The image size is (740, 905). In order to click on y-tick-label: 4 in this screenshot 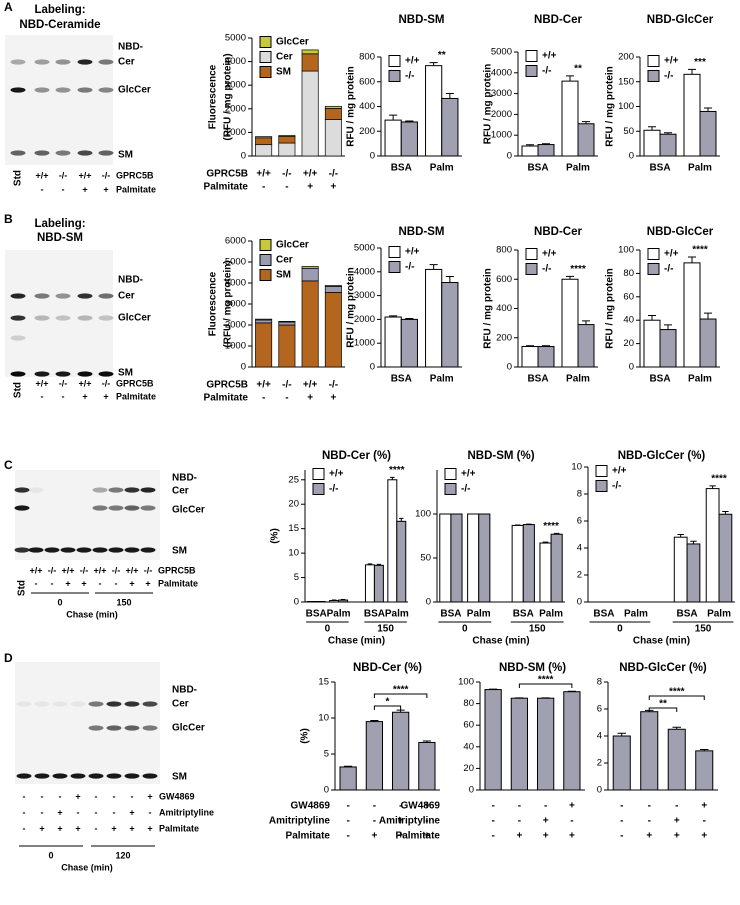, I will do `click(599, 736)`.